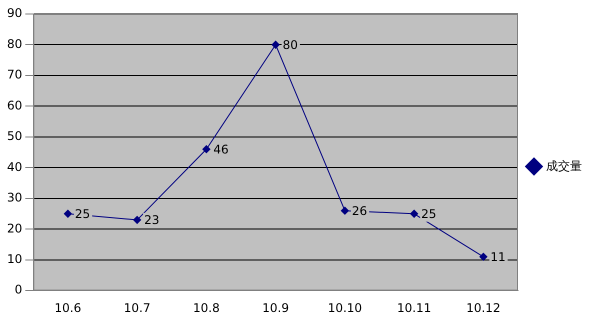  Describe the element at coordinates (483, 307) in the screenshot. I see `x-tick-label: 10.12` at that location.